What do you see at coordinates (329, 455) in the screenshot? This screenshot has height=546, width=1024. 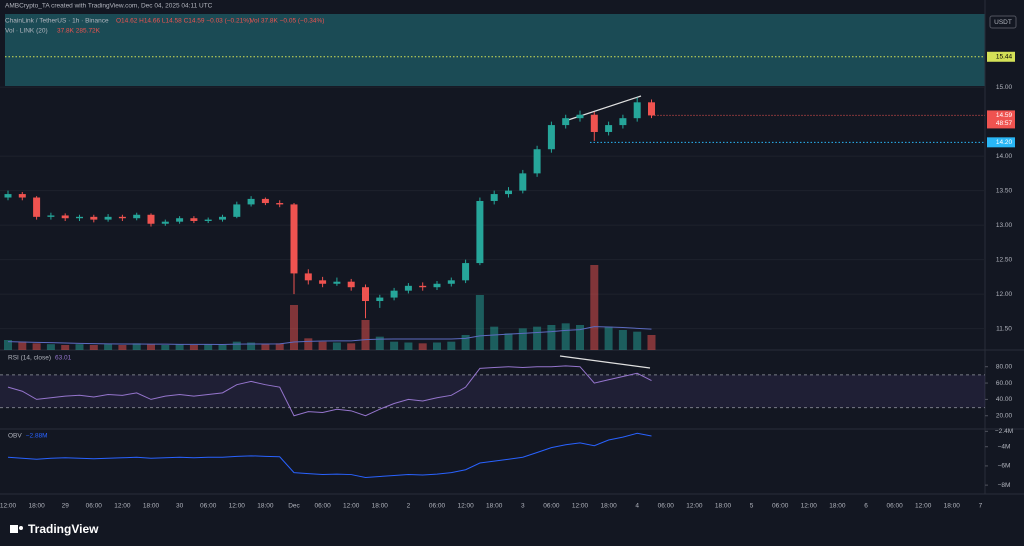 I see `indicator-line` at bounding box center [329, 455].